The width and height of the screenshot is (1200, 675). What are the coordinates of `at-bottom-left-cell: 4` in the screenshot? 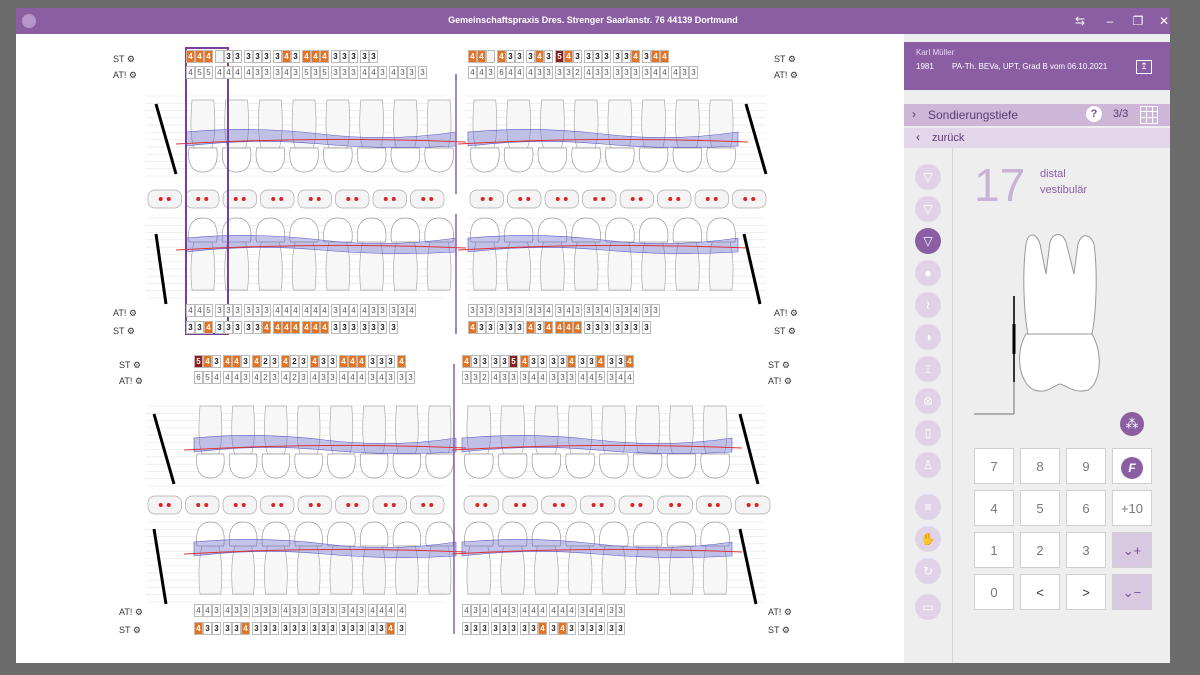 It's located at (198, 610).